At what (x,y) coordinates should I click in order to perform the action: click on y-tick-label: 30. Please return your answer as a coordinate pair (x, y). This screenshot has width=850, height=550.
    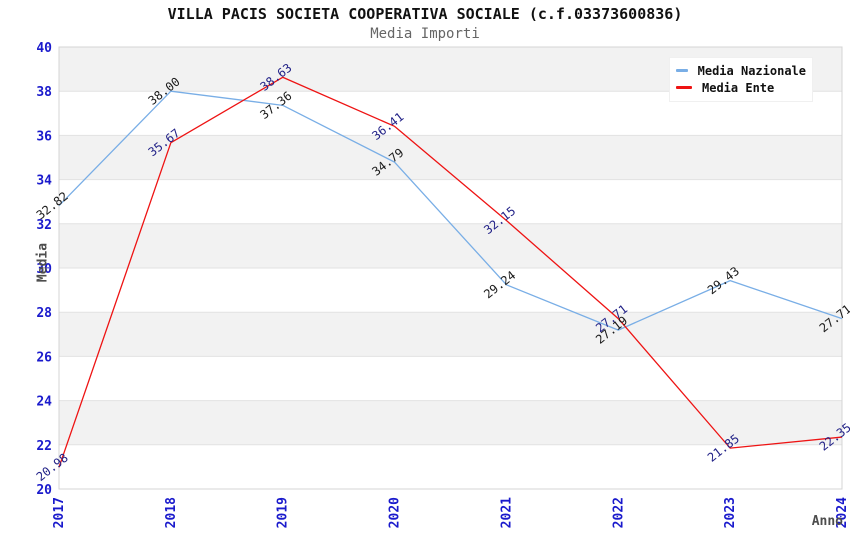
    Looking at the image, I should click on (44, 269).